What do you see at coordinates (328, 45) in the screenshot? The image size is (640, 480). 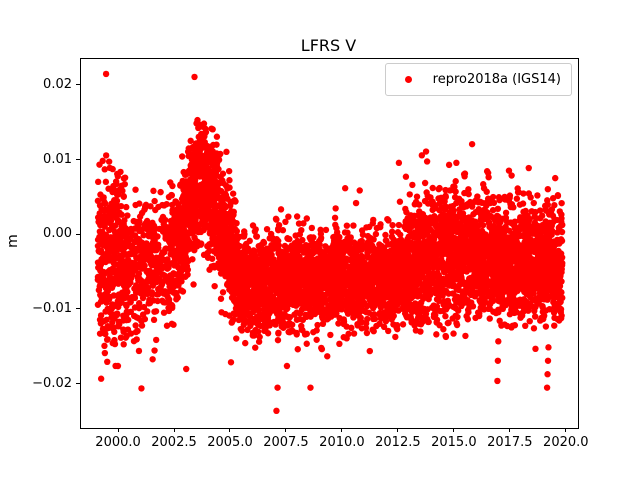 I see `chart-title: LFRS V` at bounding box center [328, 45].